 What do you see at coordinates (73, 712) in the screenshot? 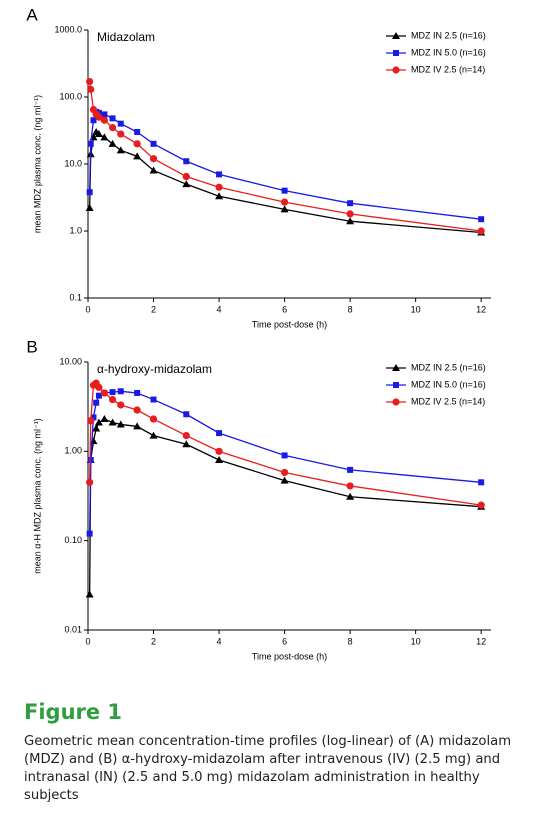
I see `figure-label: Figure 1` at bounding box center [73, 712].